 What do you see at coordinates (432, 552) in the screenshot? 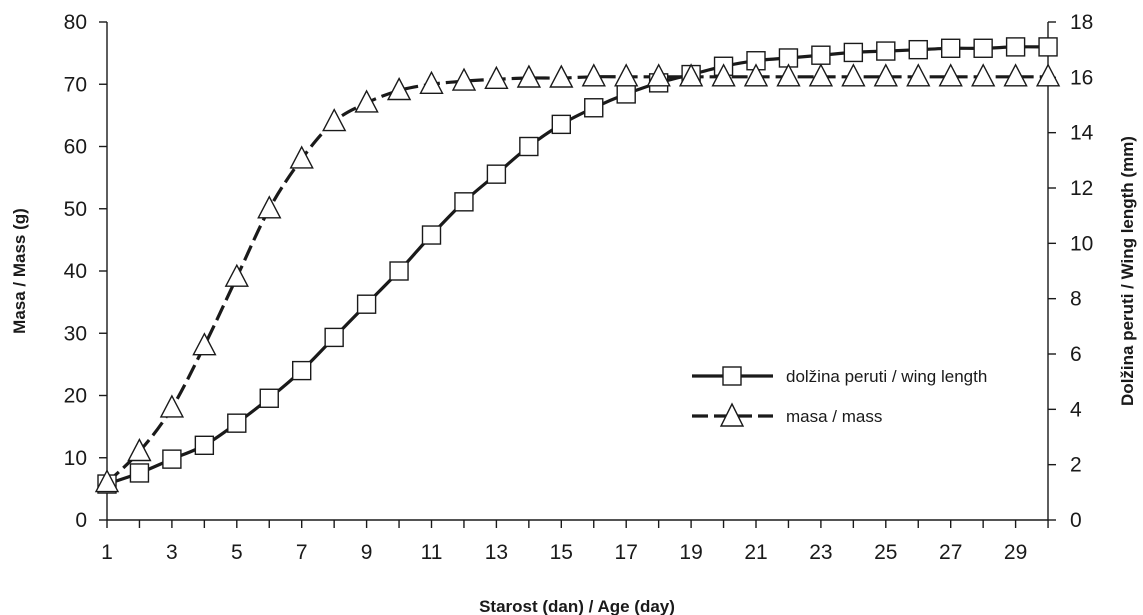
I see `x-tick-label: 11` at bounding box center [432, 552].